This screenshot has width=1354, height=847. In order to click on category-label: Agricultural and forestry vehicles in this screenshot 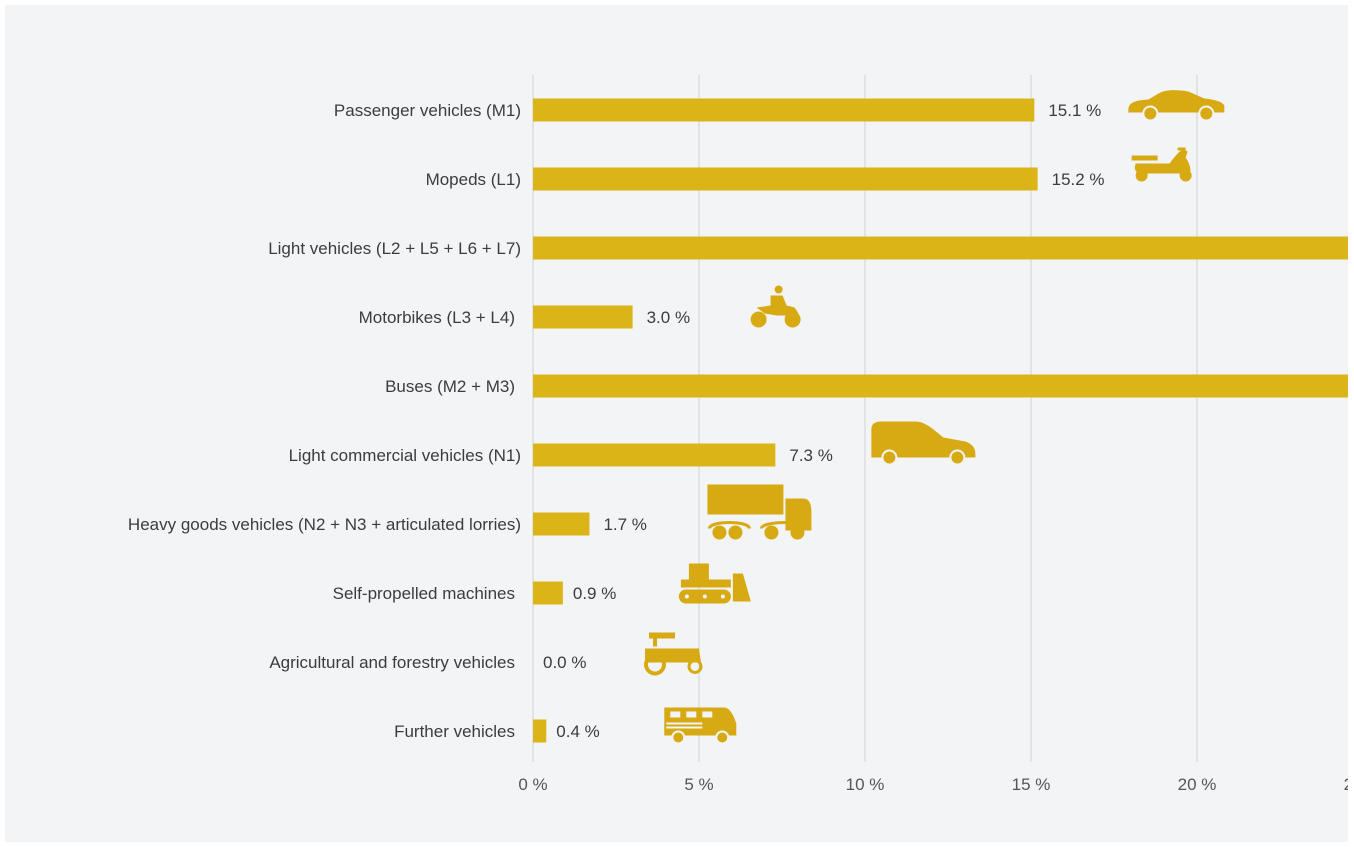, I will do `click(392, 662)`.